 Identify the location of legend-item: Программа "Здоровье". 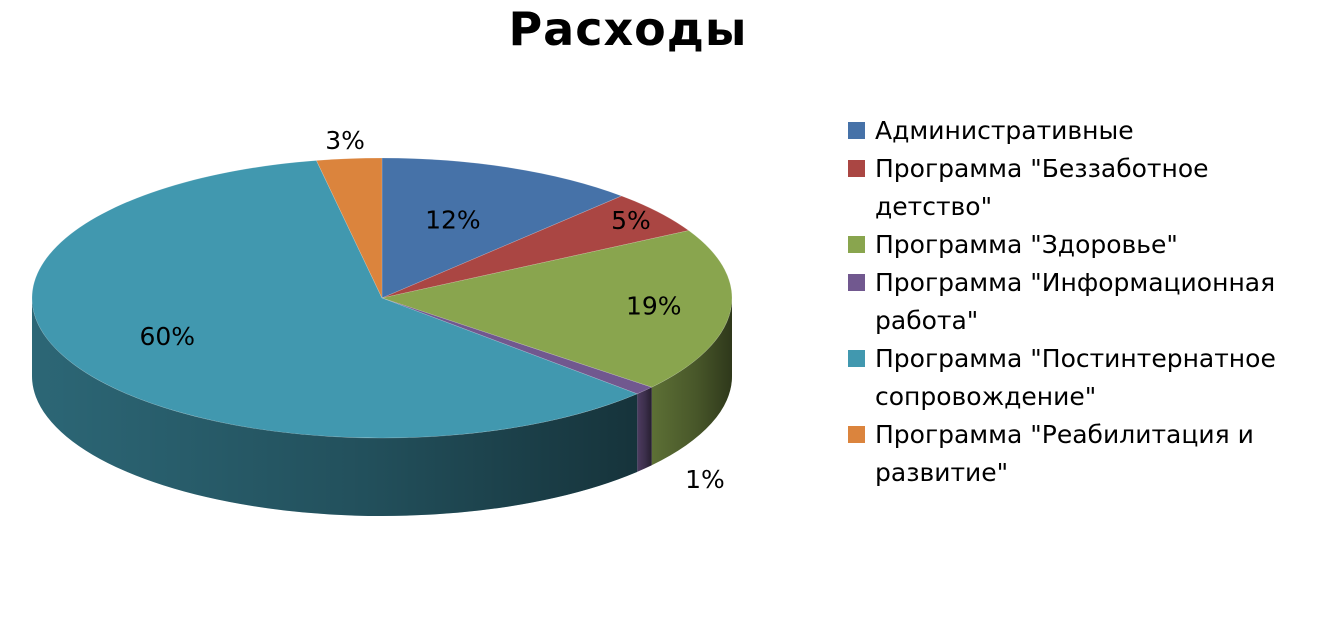
(1078, 245).